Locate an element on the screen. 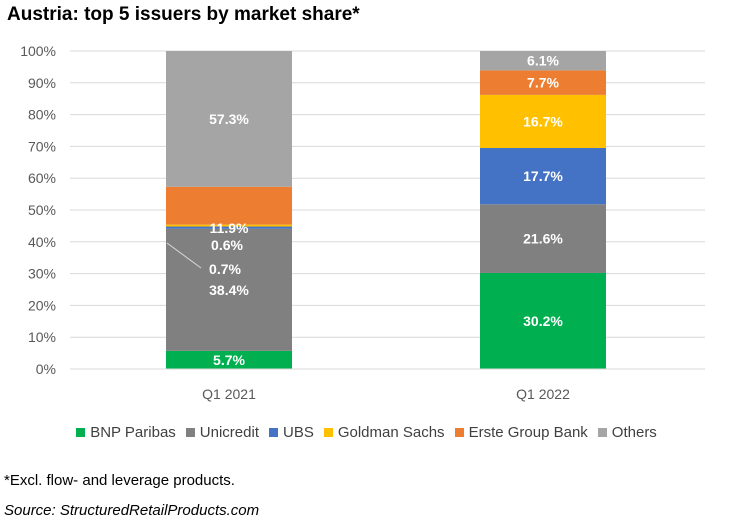  y-tick-label: 60% is located at coordinates (42, 178).